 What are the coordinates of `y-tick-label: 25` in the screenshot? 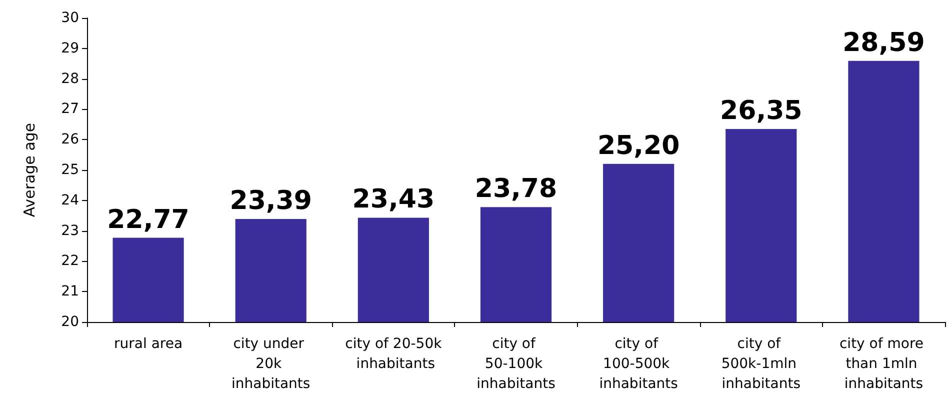 It's located at (70, 170).